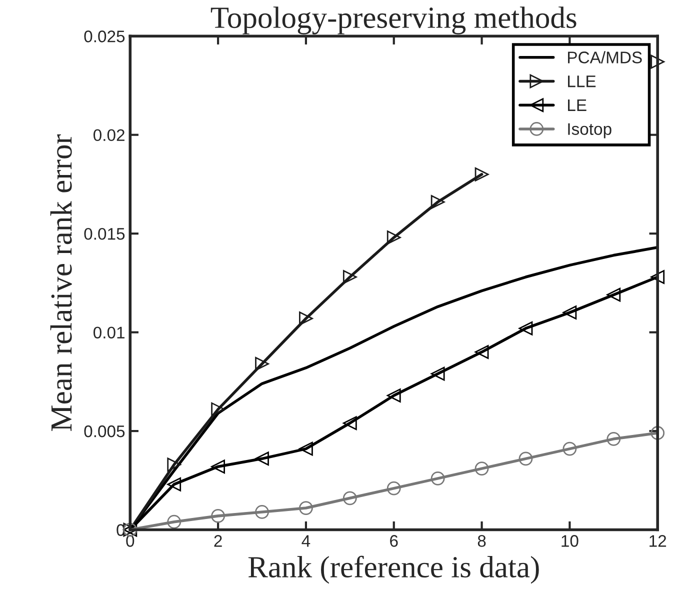  What do you see at coordinates (658, 541) in the screenshot?
I see `x-tick-label: 12` at bounding box center [658, 541].